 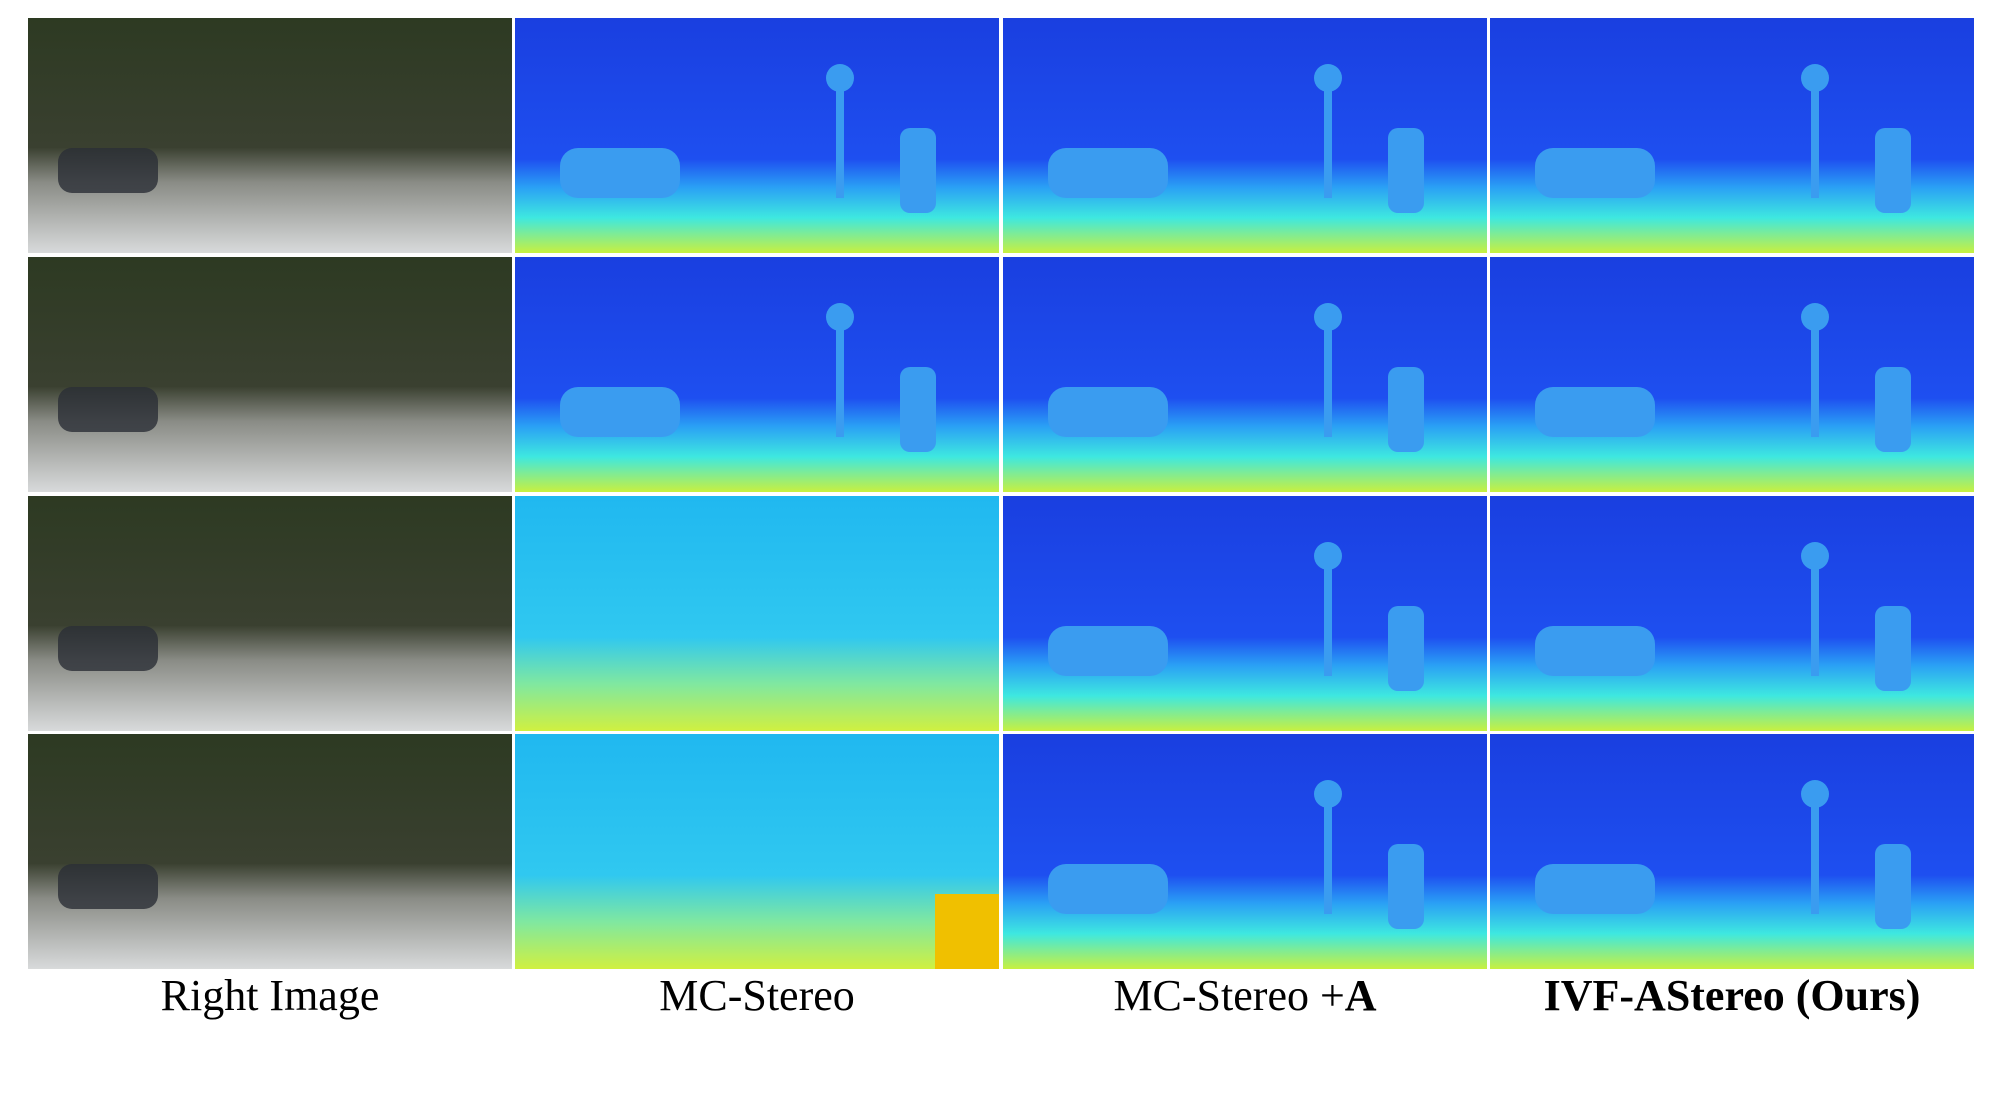 What do you see at coordinates (1732, 995) in the screenshot?
I see `column-caption: IVF-AStereo (Ours)` at bounding box center [1732, 995].